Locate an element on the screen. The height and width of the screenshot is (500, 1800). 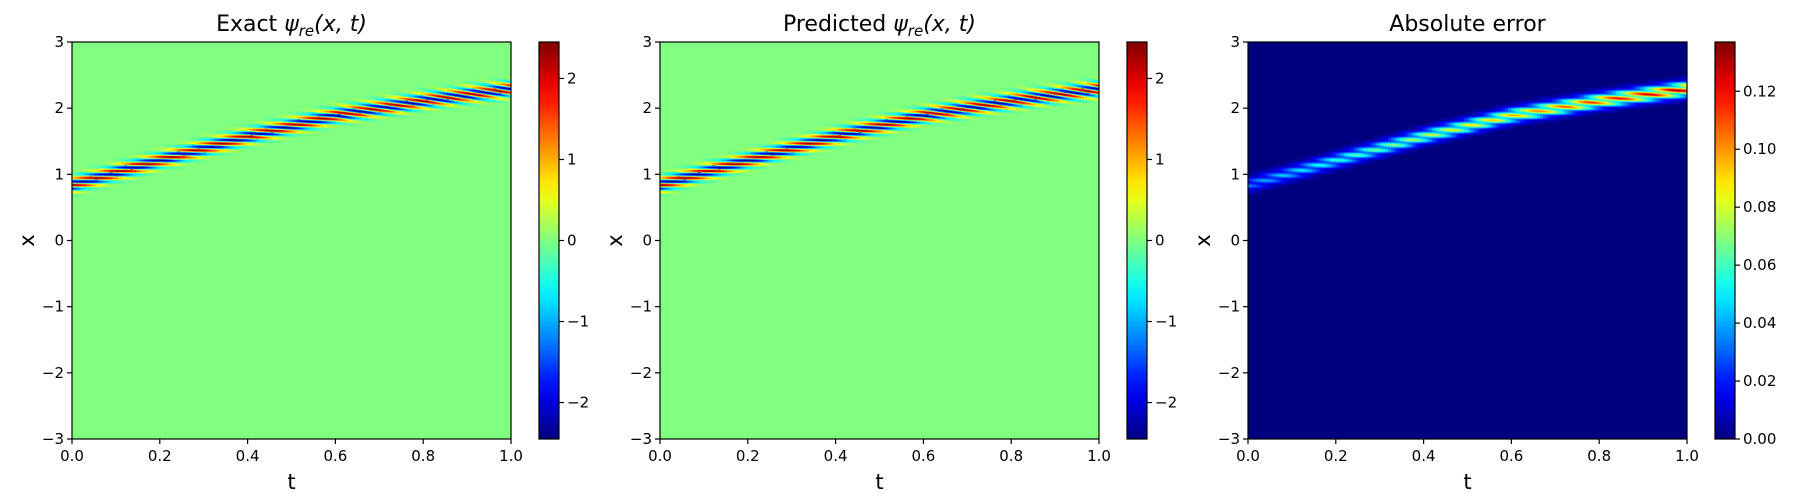
colorbar-frame is located at coordinates (1725, 240).